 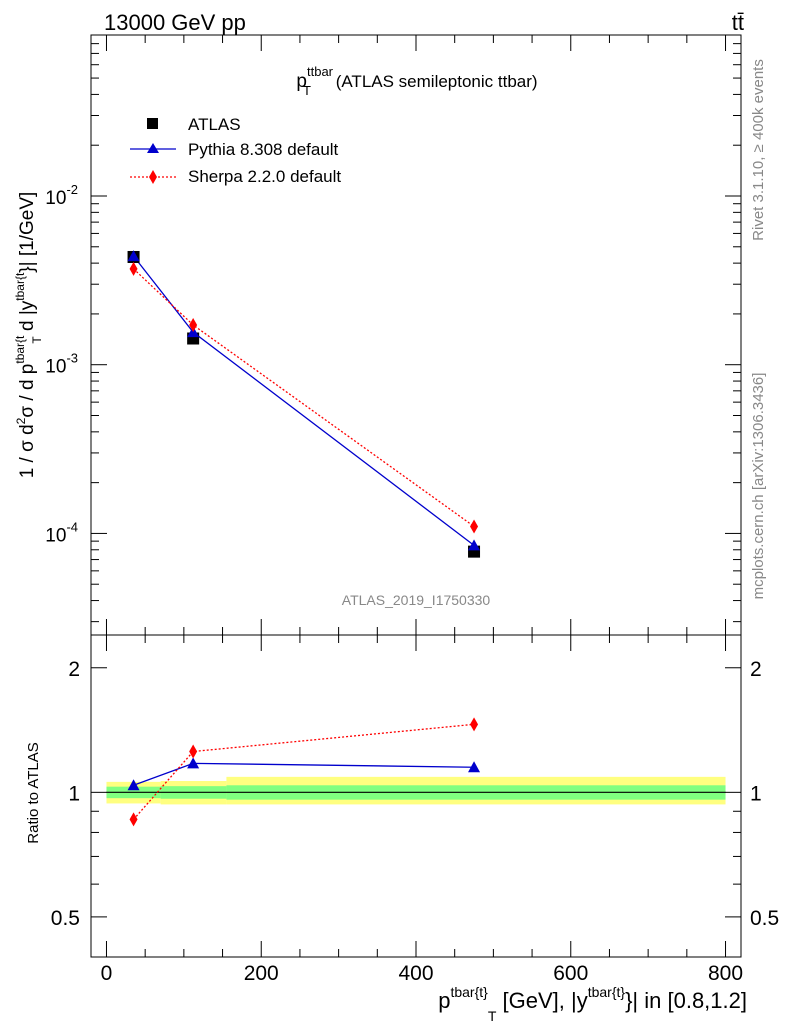 What do you see at coordinates (301, 81) in the screenshot?
I see `title-p: p` at bounding box center [301, 81].